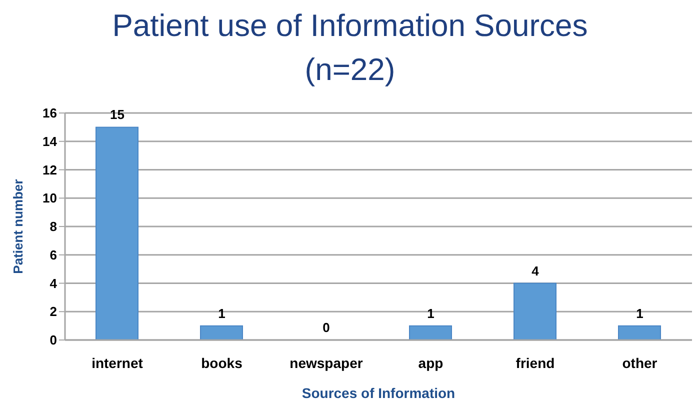  Describe the element at coordinates (536, 270) in the screenshot. I see `data-label: 4` at that location.